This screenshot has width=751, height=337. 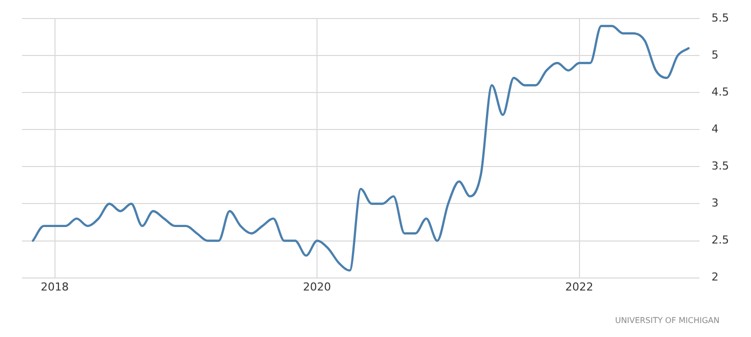 I want to click on y-tick-label: 4, so click(x=715, y=129).